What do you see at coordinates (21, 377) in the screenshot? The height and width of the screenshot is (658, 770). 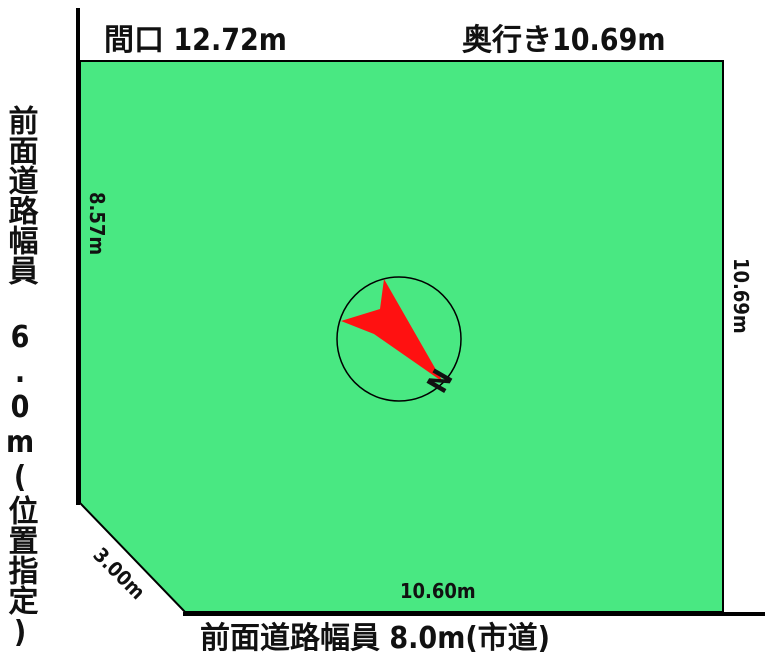 I see `left-road-label: 前面道路幅員 6.0m(位置指定)` at bounding box center [21, 377].